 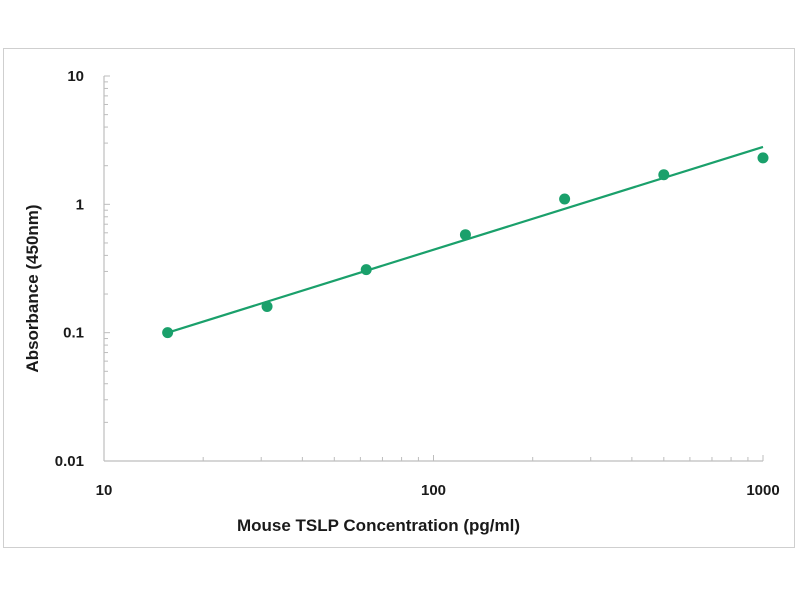 I want to click on x-tick-label: 100, so click(x=433, y=490).